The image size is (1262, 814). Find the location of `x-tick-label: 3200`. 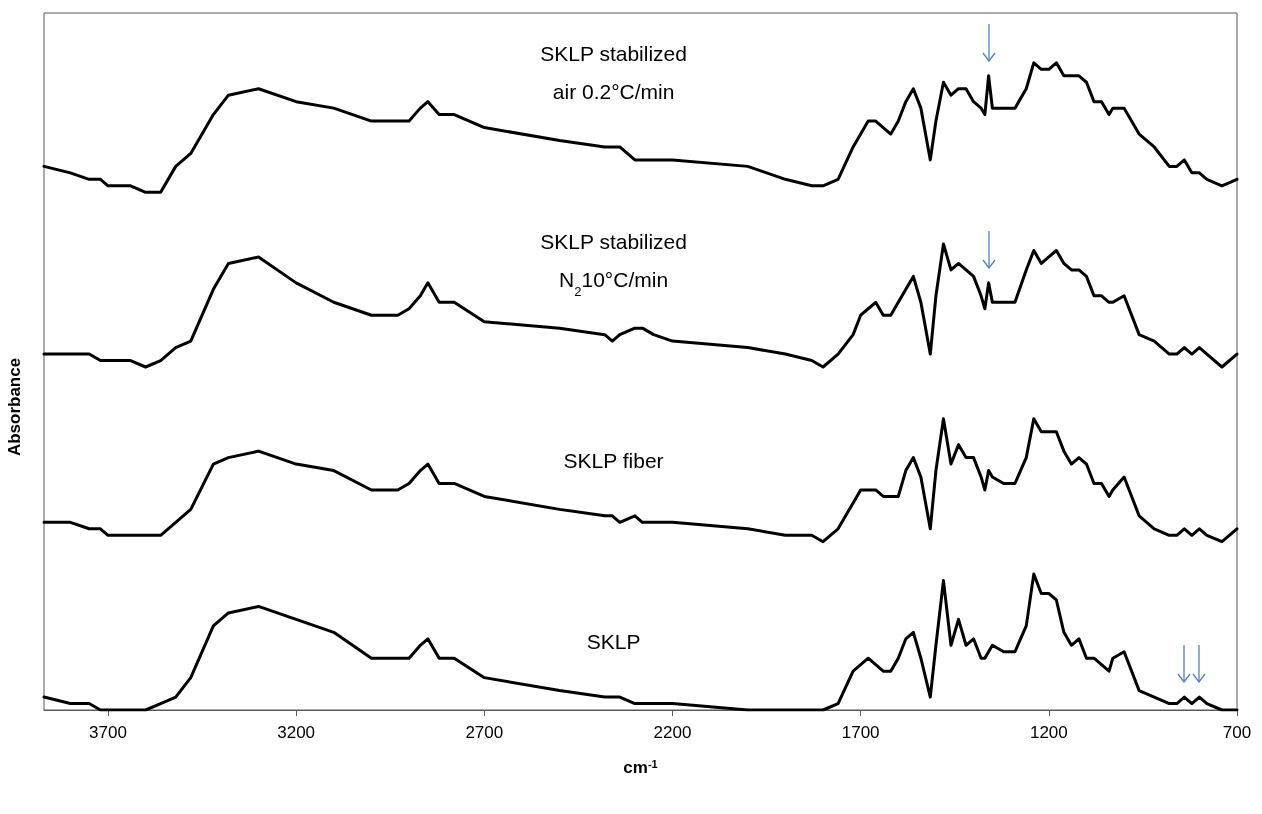

x-tick-label: 3200 is located at coordinates (296, 732).